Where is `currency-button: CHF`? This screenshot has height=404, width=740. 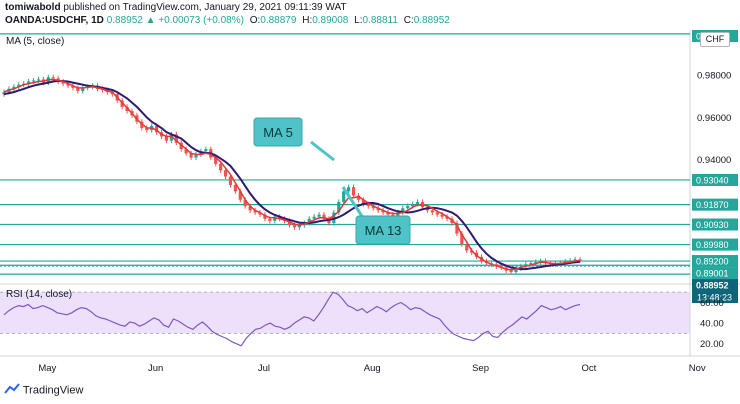 currency-button: CHF is located at coordinates (715, 39).